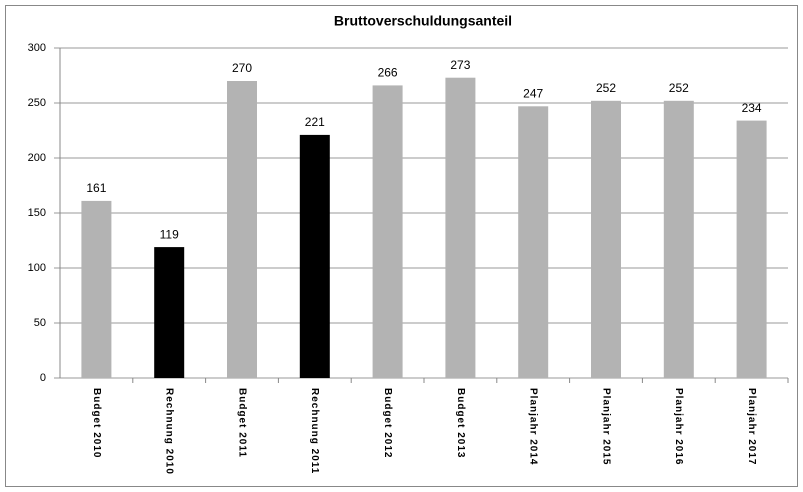 The width and height of the screenshot is (803, 492). I want to click on y-tick-label: 300, so click(37, 48).